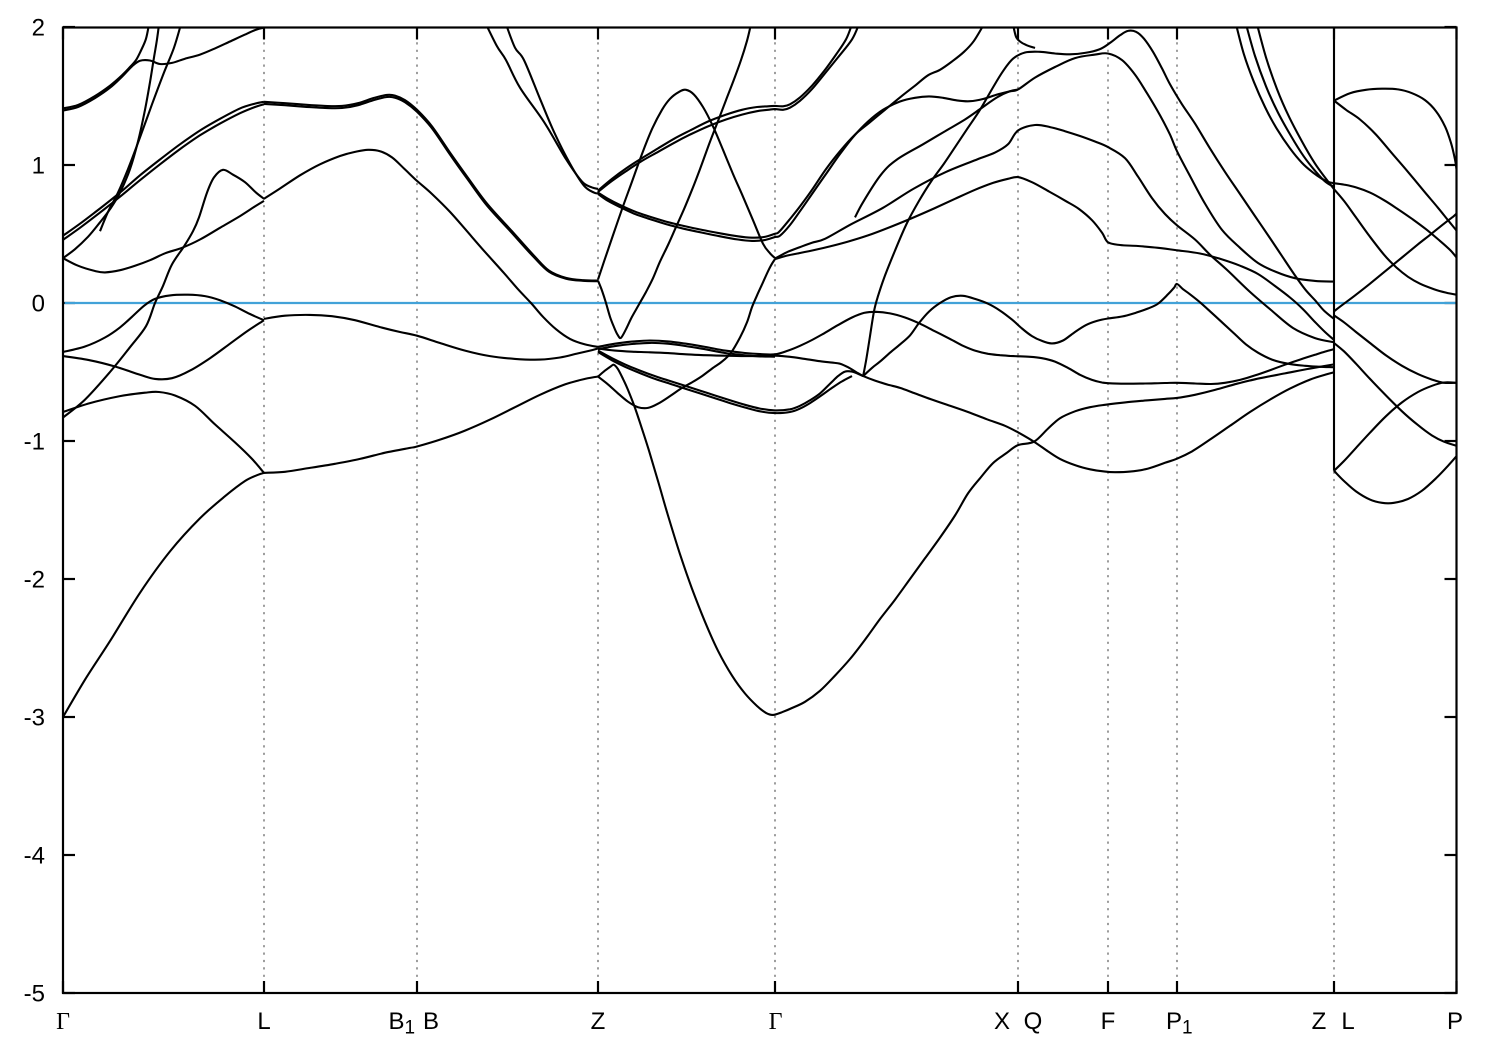  Describe the element at coordinates (34, 994) in the screenshot. I see `svg-text: -5` at that location.